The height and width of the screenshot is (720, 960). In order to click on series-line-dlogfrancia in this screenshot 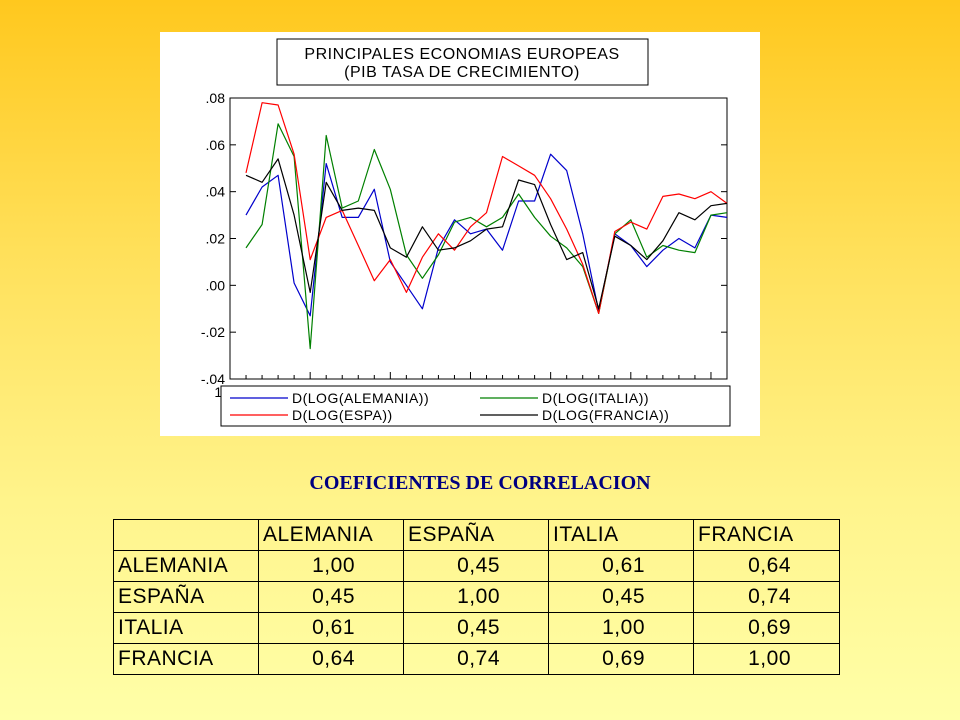, I will do `click(486, 234)`.